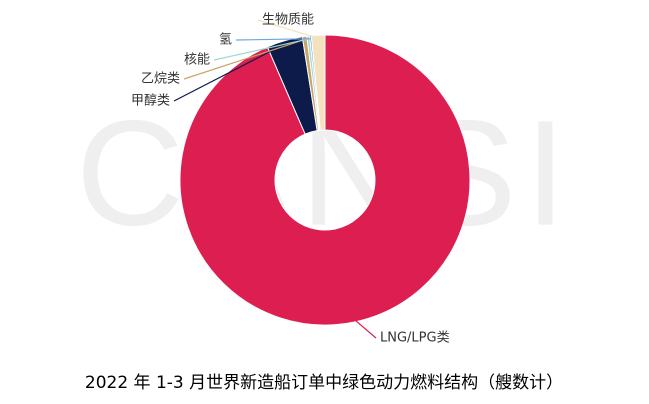 Image resolution: width=649 pixels, height=404 pixels. What do you see at coordinates (324, 383) in the screenshot?
I see `chart-title: 2022 年 1-3 月世界新造船订单中绿色动力燃料结构（艘数计）` at bounding box center [324, 383].